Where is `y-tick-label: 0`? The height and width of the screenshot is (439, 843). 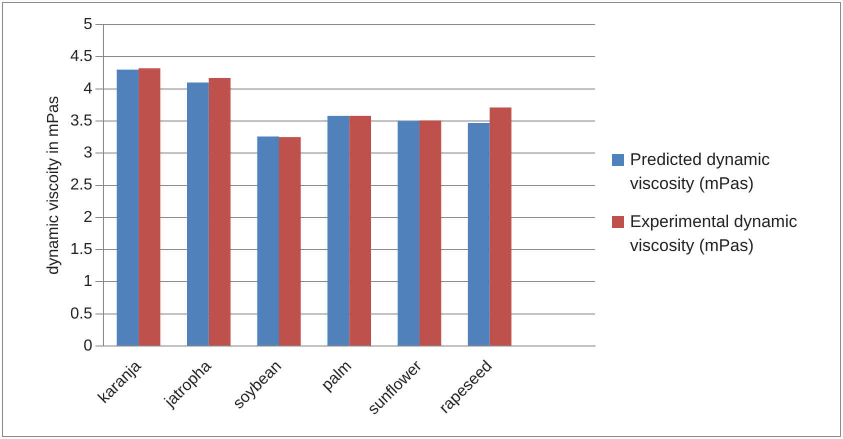 y-tick-label: 0 is located at coordinates (88, 345).